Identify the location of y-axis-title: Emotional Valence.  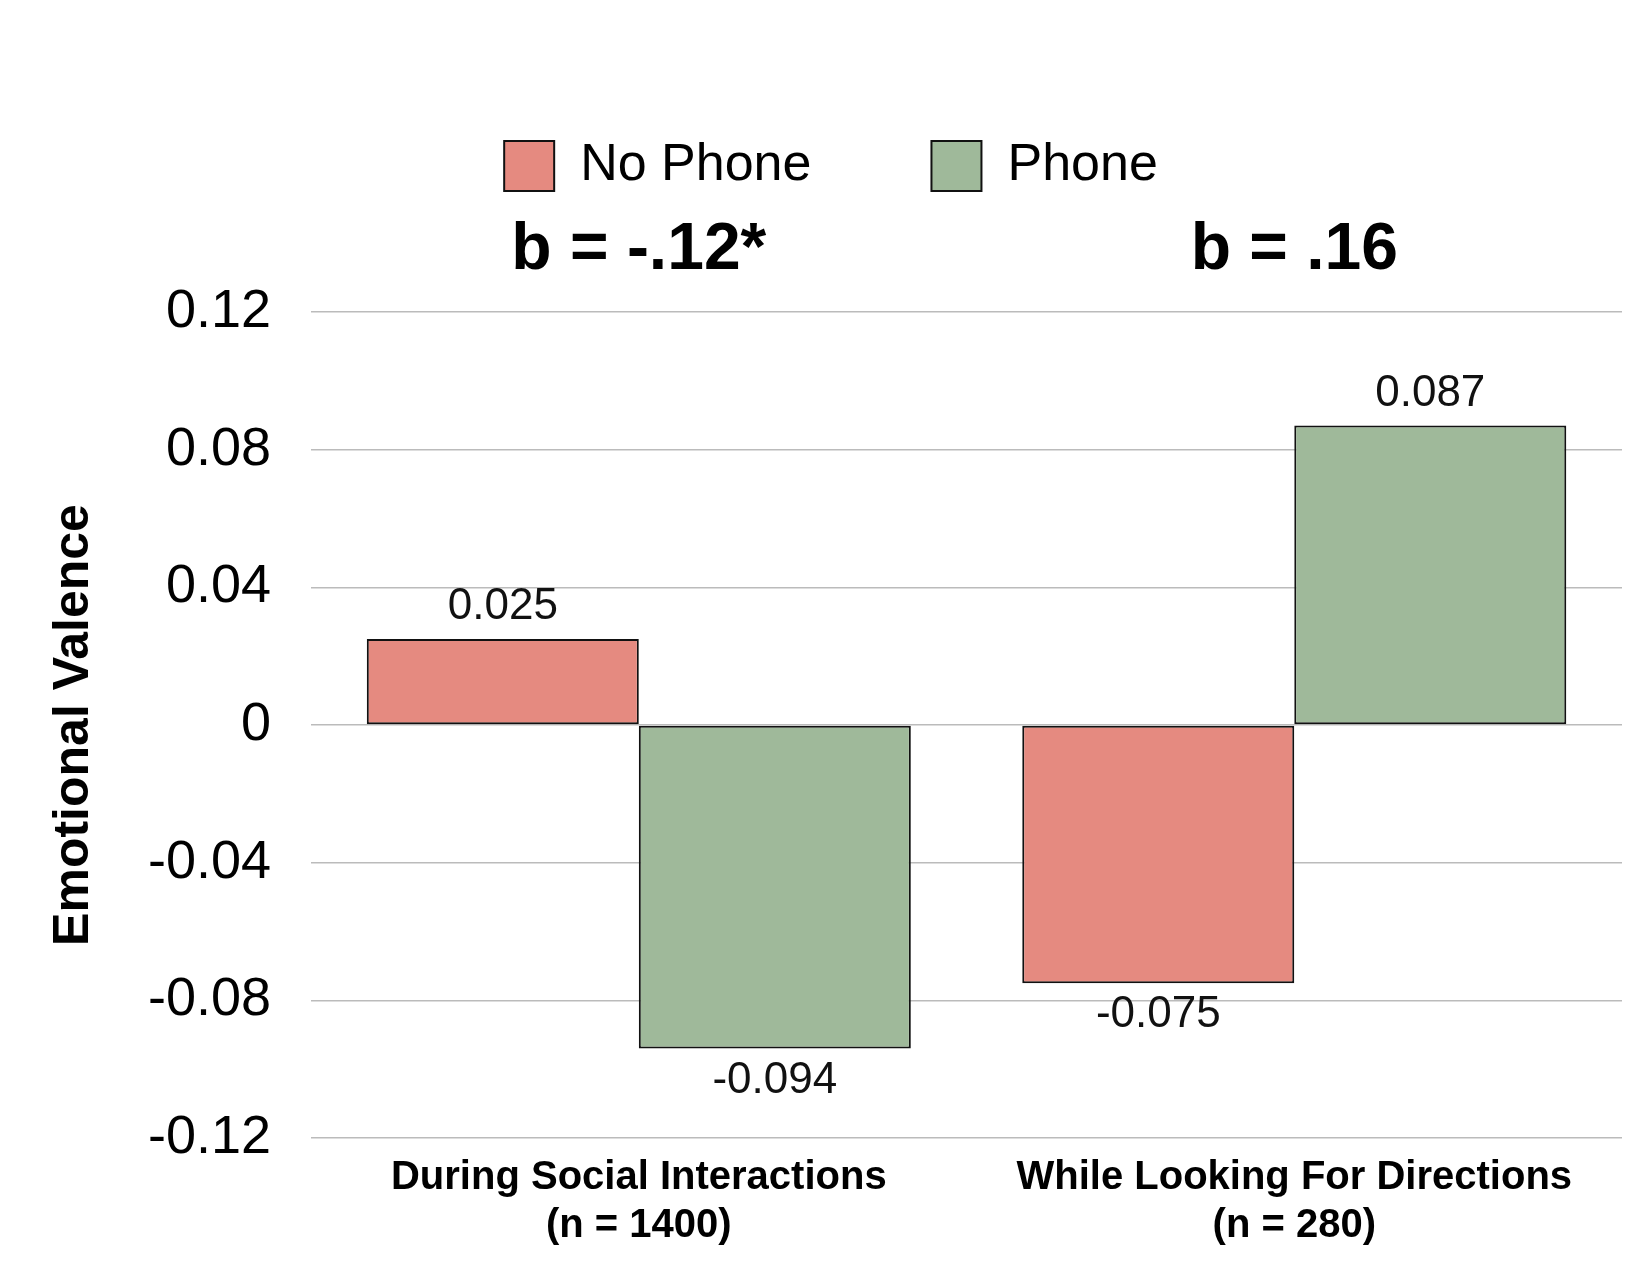
(70, 725).